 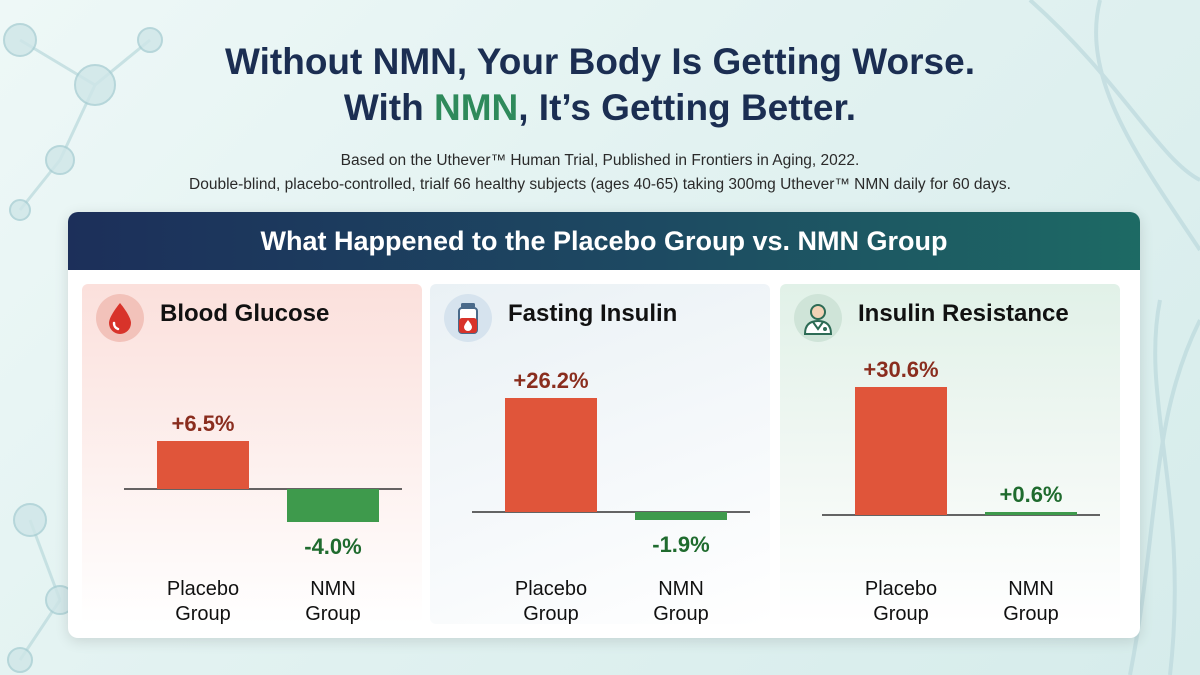 I want to click on headline-line-2-prefix: With, so click(x=388, y=107).